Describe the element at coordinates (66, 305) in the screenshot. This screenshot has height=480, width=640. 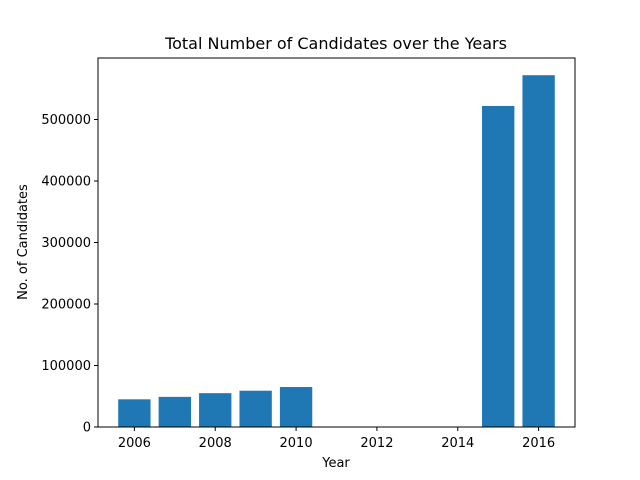
I see `y-tick-label-200000: 200000` at that location.